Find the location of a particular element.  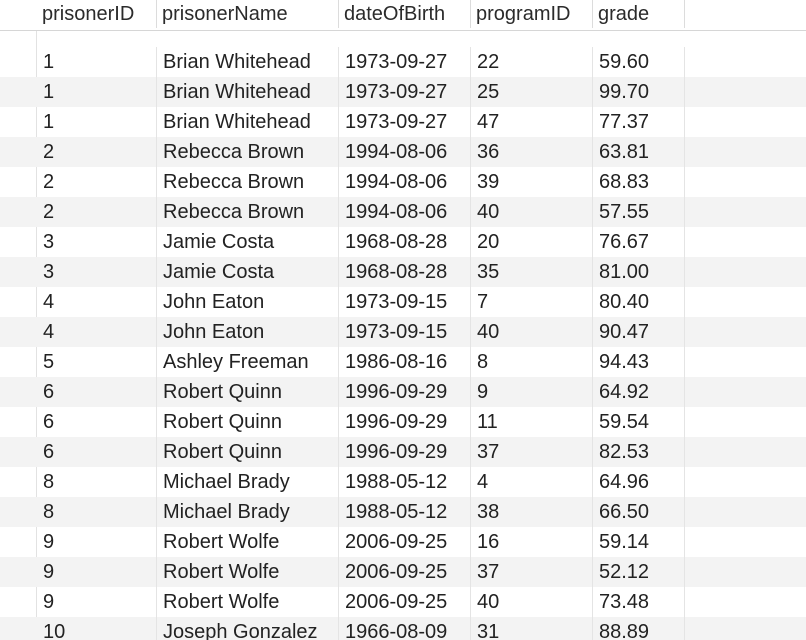

cell-programid: 31 is located at coordinates (532, 628).